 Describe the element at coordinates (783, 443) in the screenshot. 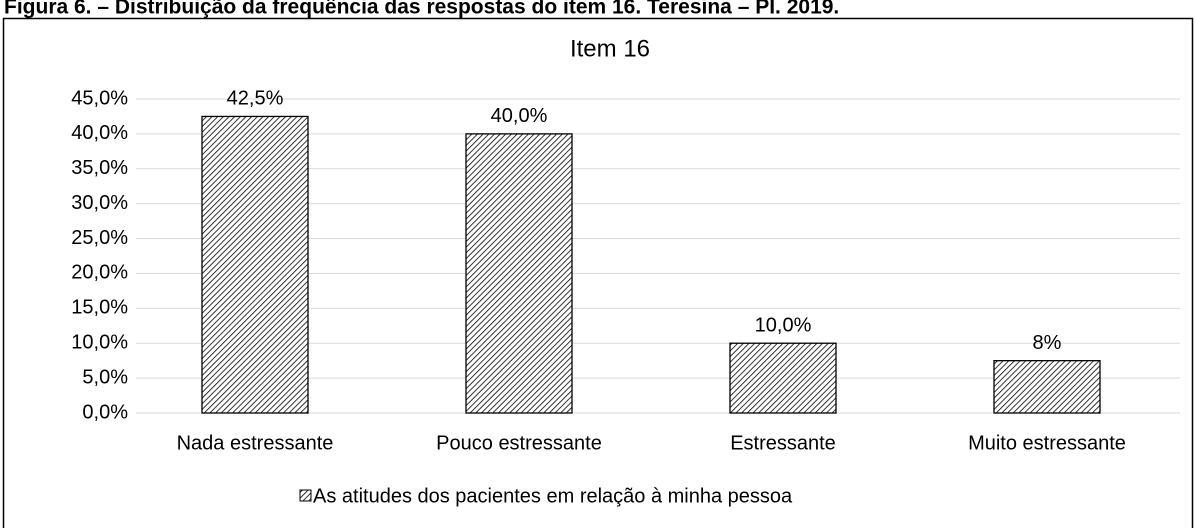

I see `x-tick-label: Estressante` at that location.